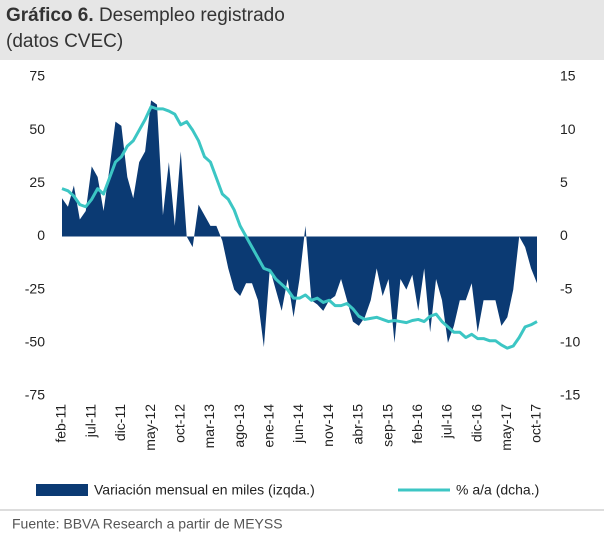 The width and height of the screenshot is (604, 542). Describe the element at coordinates (35, 342) in the screenshot. I see `y-tick-label: -50` at that location.